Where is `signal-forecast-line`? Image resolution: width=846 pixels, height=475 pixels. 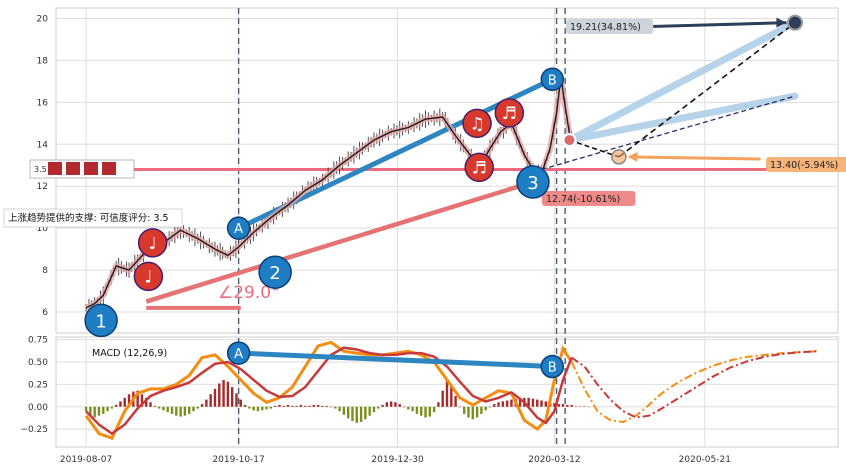
signal-forecast-line is located at coordinates (694, 384).